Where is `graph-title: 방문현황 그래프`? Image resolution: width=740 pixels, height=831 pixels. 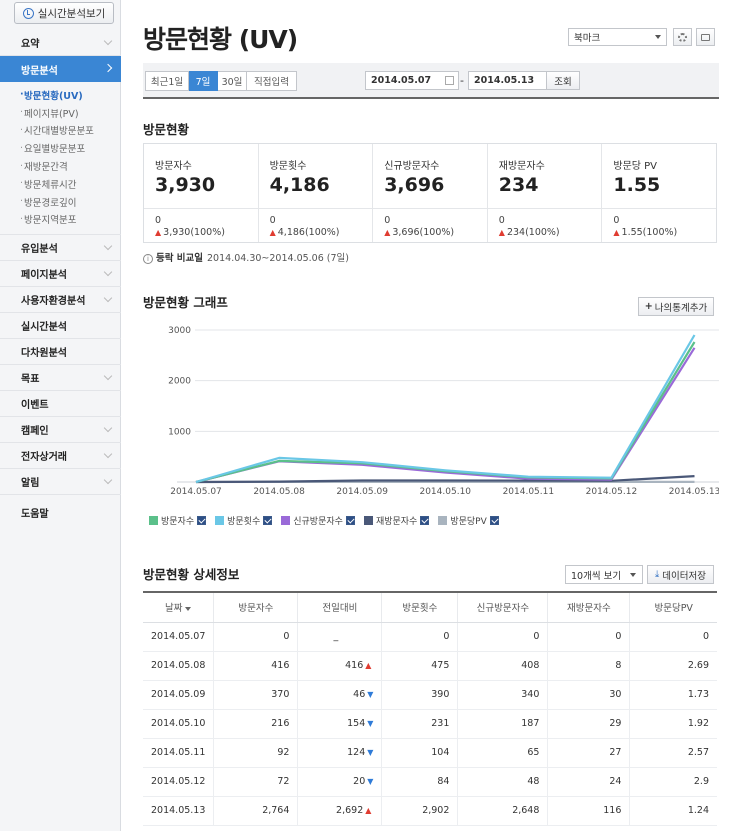 graph-title: 방문현황 그래프 is located at coordinates (185, 302).